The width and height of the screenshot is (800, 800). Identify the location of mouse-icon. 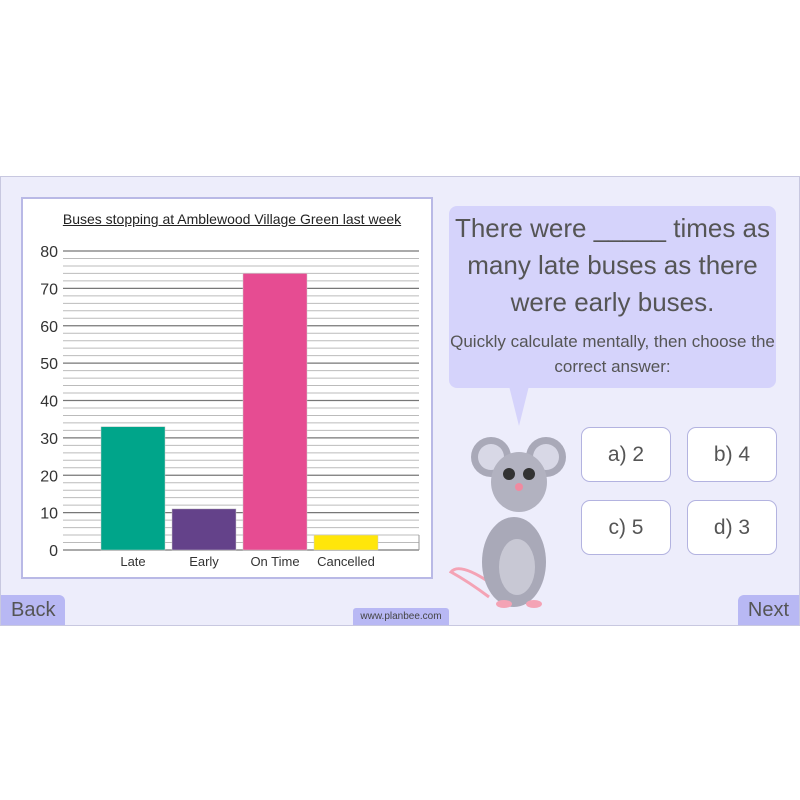
(507, 522).